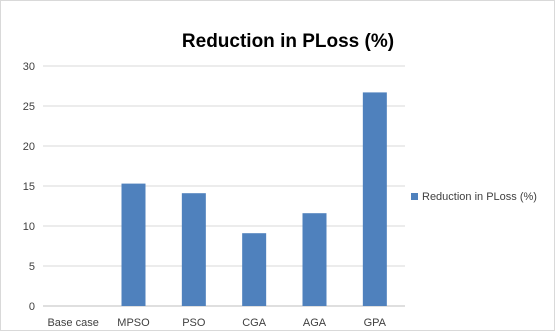 This screenshot has width=555, height=332. I want to click on y-tick-label: 20, so click(29, 147).